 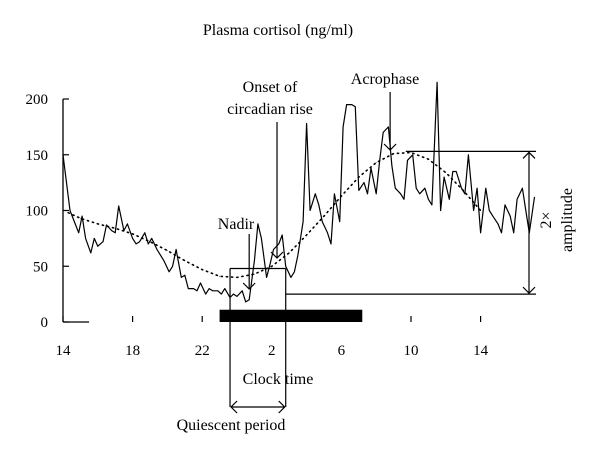 I want to click on annotation-onset-line2: circadian rise, so click(x=270, y=109).